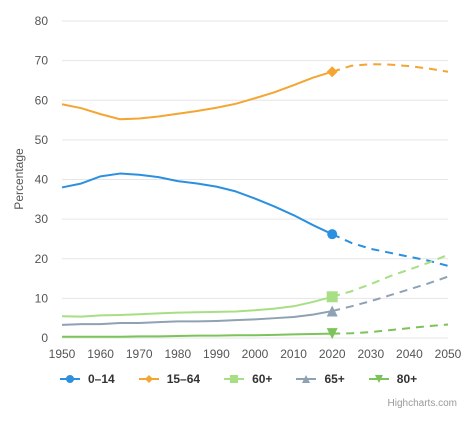 The height and width of the screenshot is (424, 470). I want to click on x-tick-label: 2010, so click(293, 353).